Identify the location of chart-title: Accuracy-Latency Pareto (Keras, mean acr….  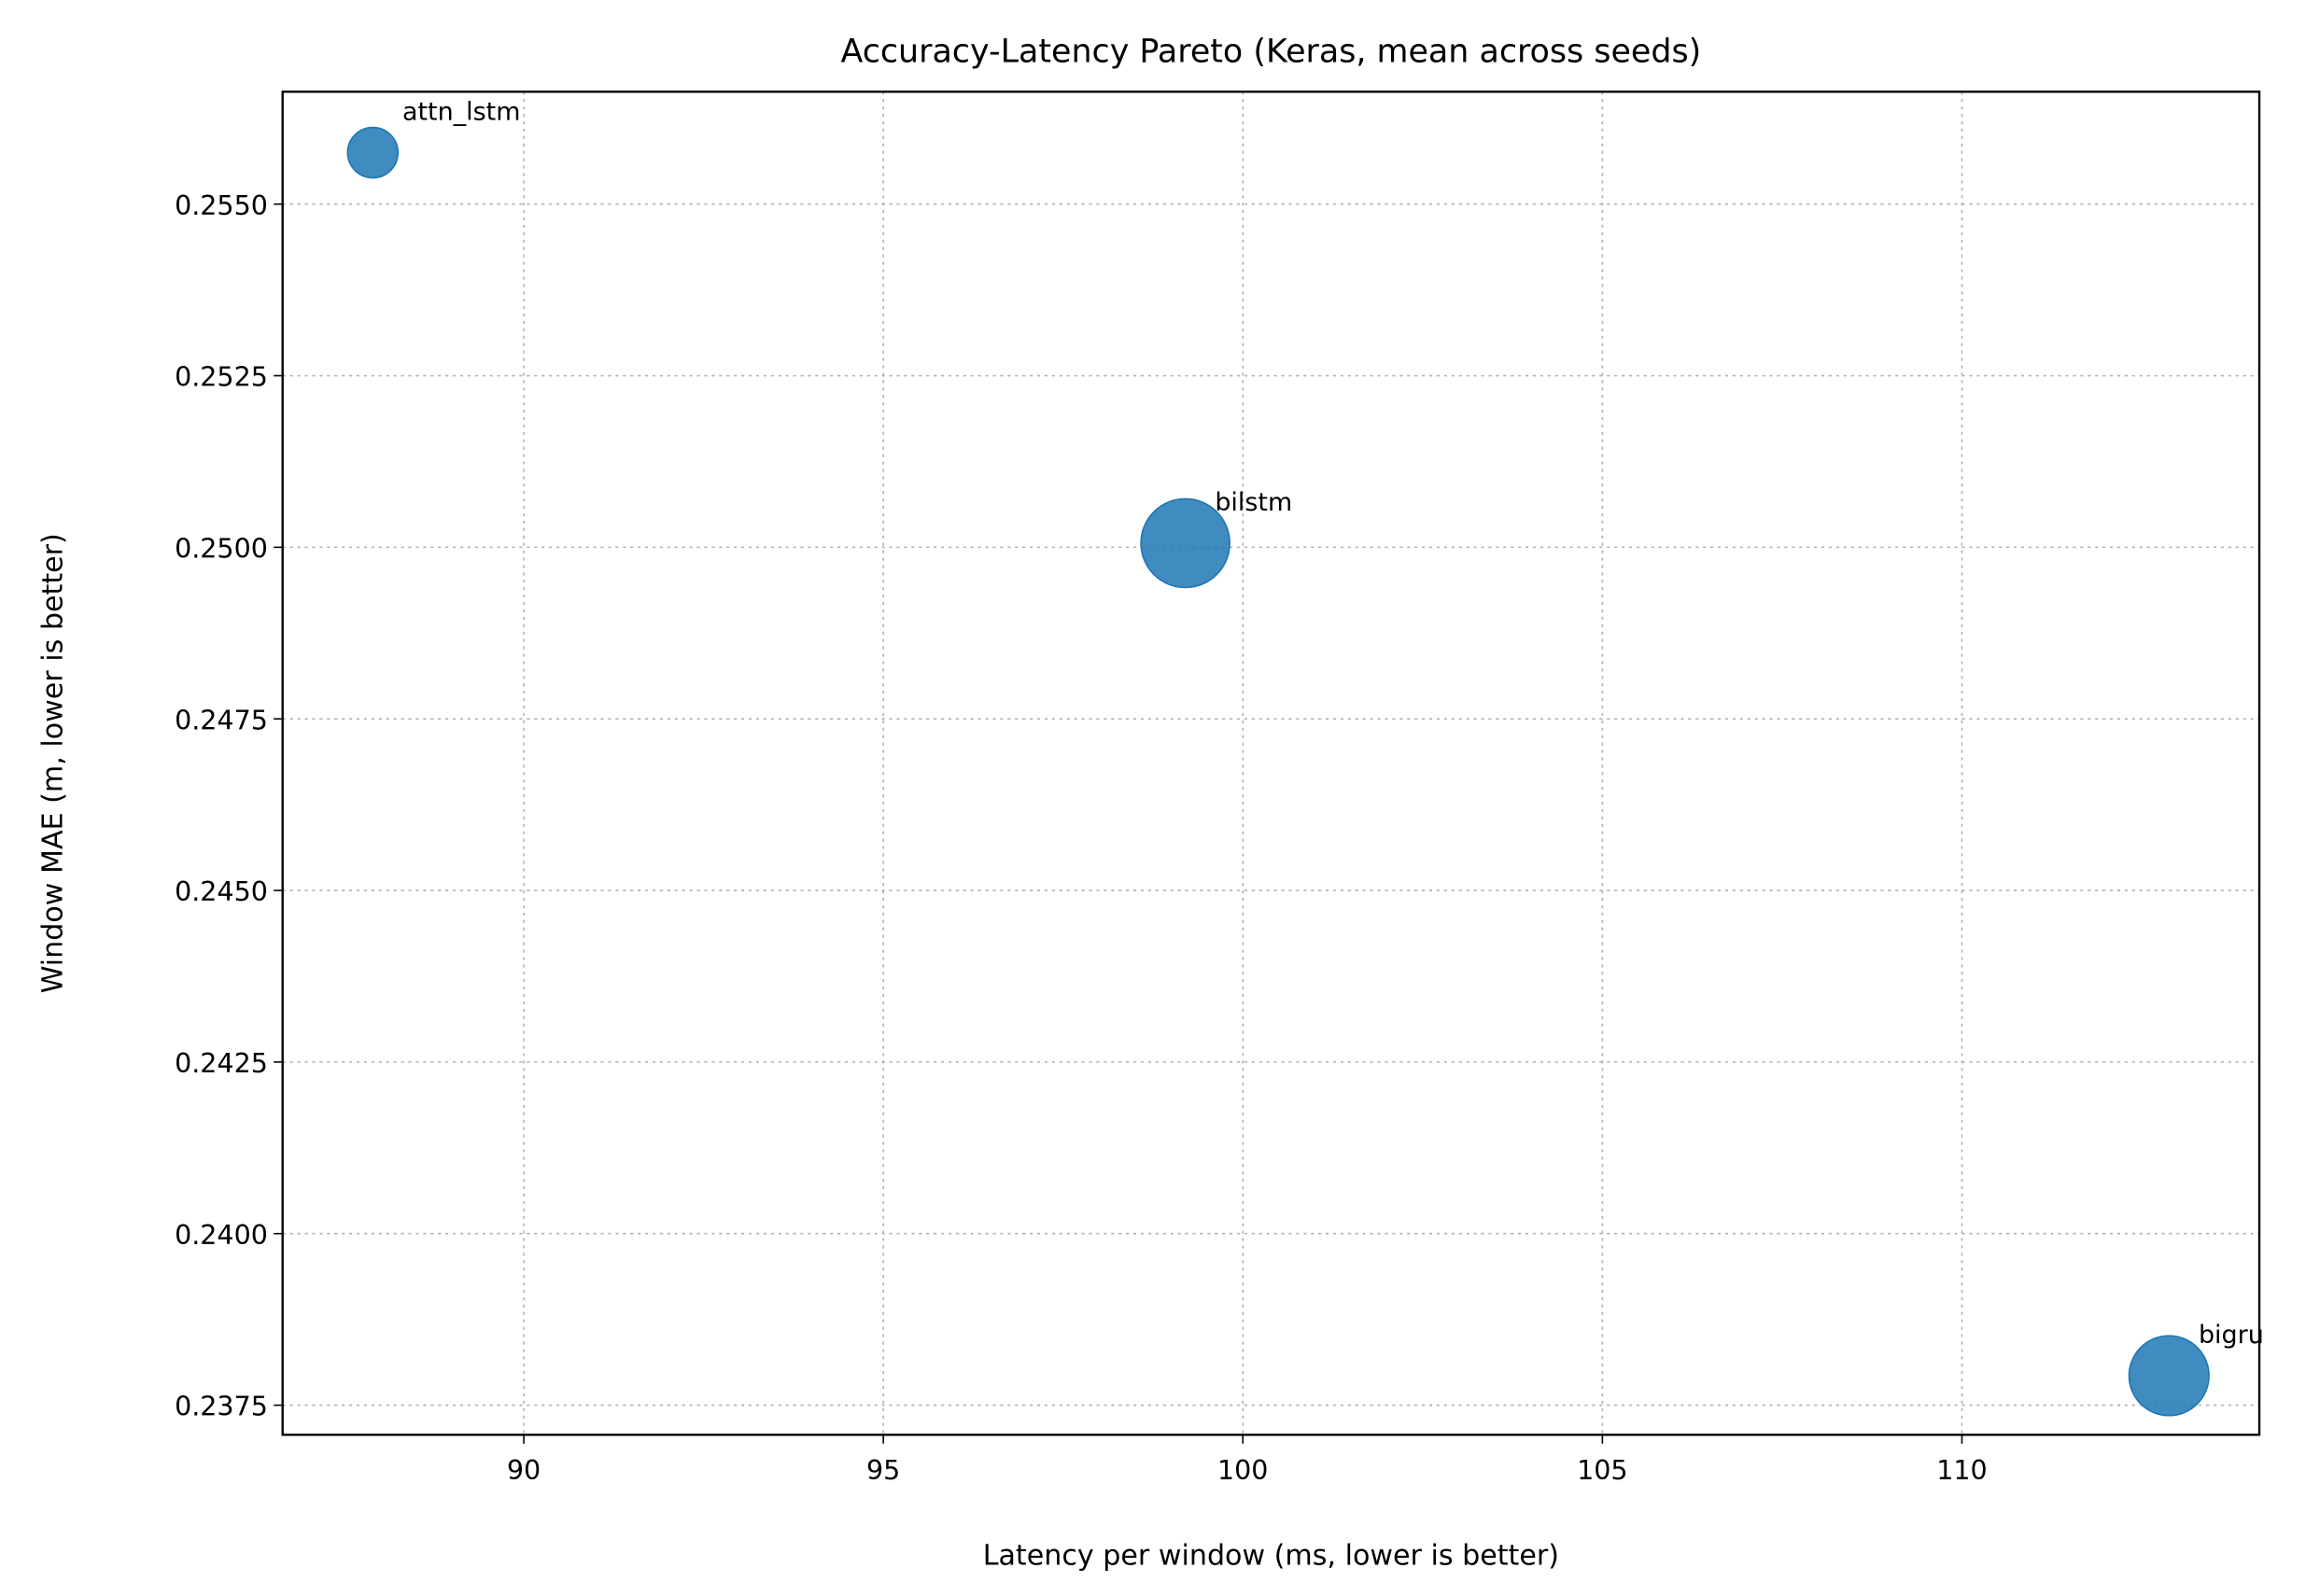
(1270, 52).